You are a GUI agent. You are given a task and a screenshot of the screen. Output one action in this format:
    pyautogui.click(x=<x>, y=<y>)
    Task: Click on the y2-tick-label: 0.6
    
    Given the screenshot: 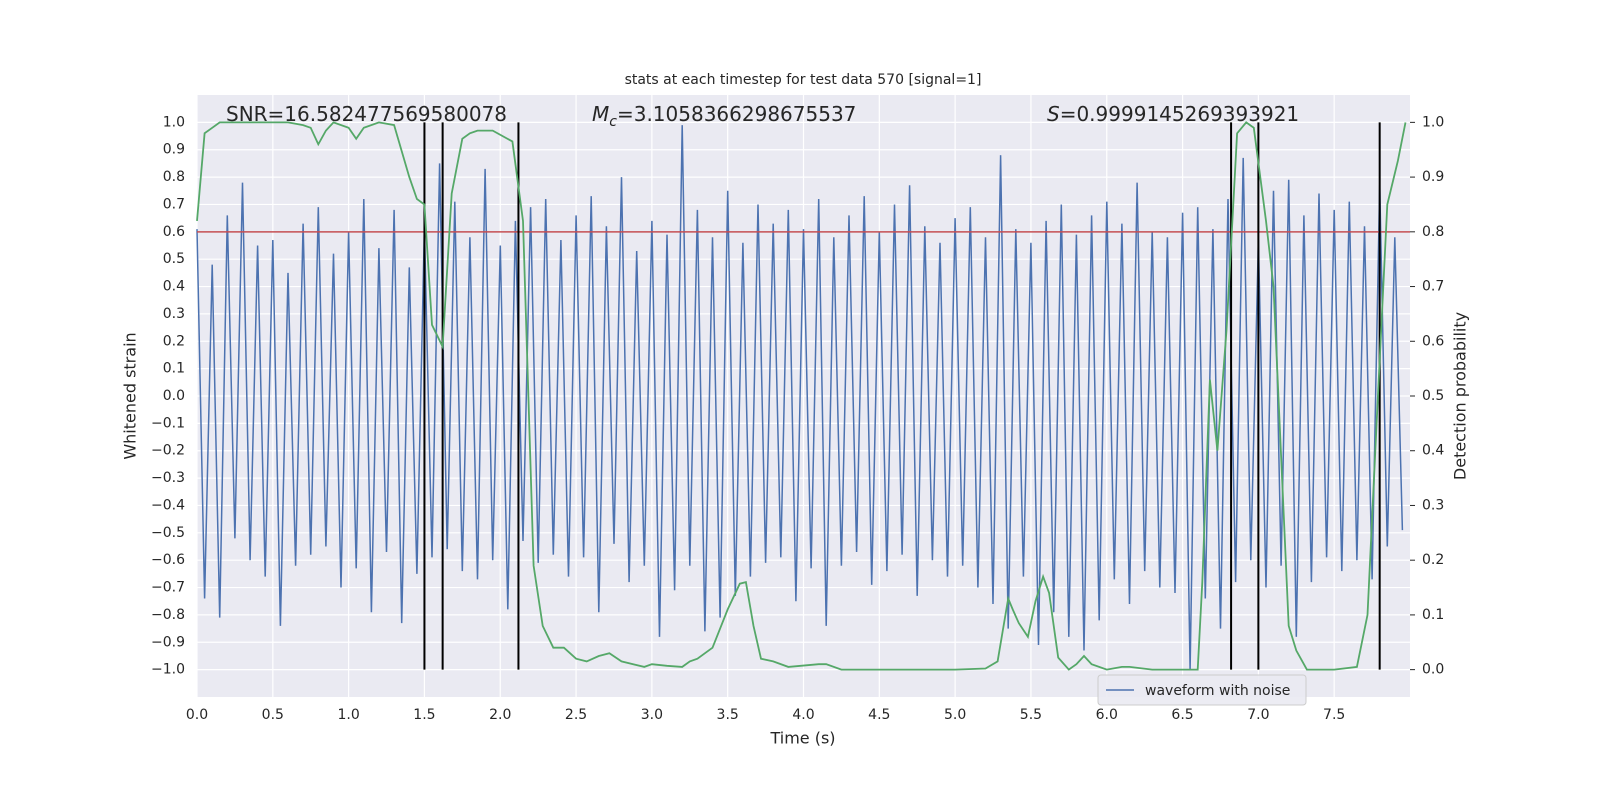 What is the action you would take?
    pyautogui.click(x=1433, y=341)
    